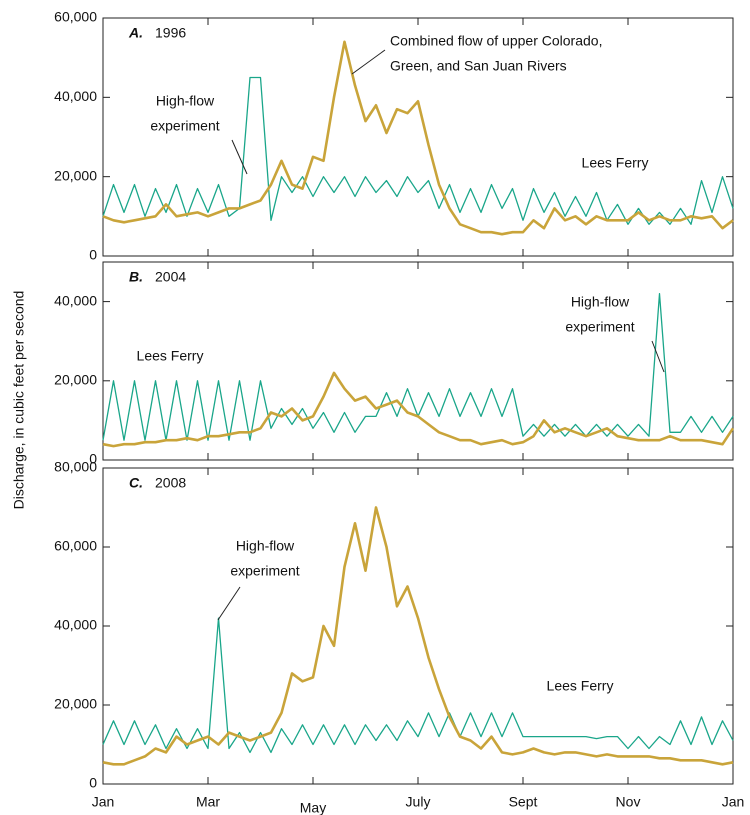 Image resolution: width=750 pixels, height=815 pixels. Describe the element at coordinates (523, 802) in the screenshot. I see `x-tick-label: Sept` at that location.